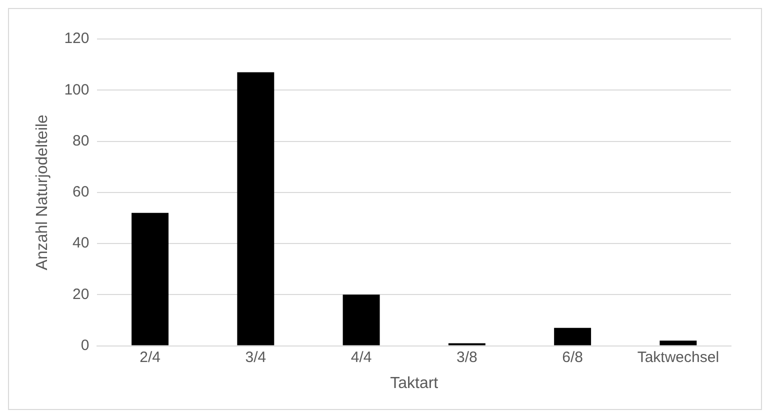 Image resolution: width=770 pixels, height=418 pixels. What do you see at coordinates (85, 345) in the screenshot?
I see `y-tick-label: 0` at bounding box center [85, 345].